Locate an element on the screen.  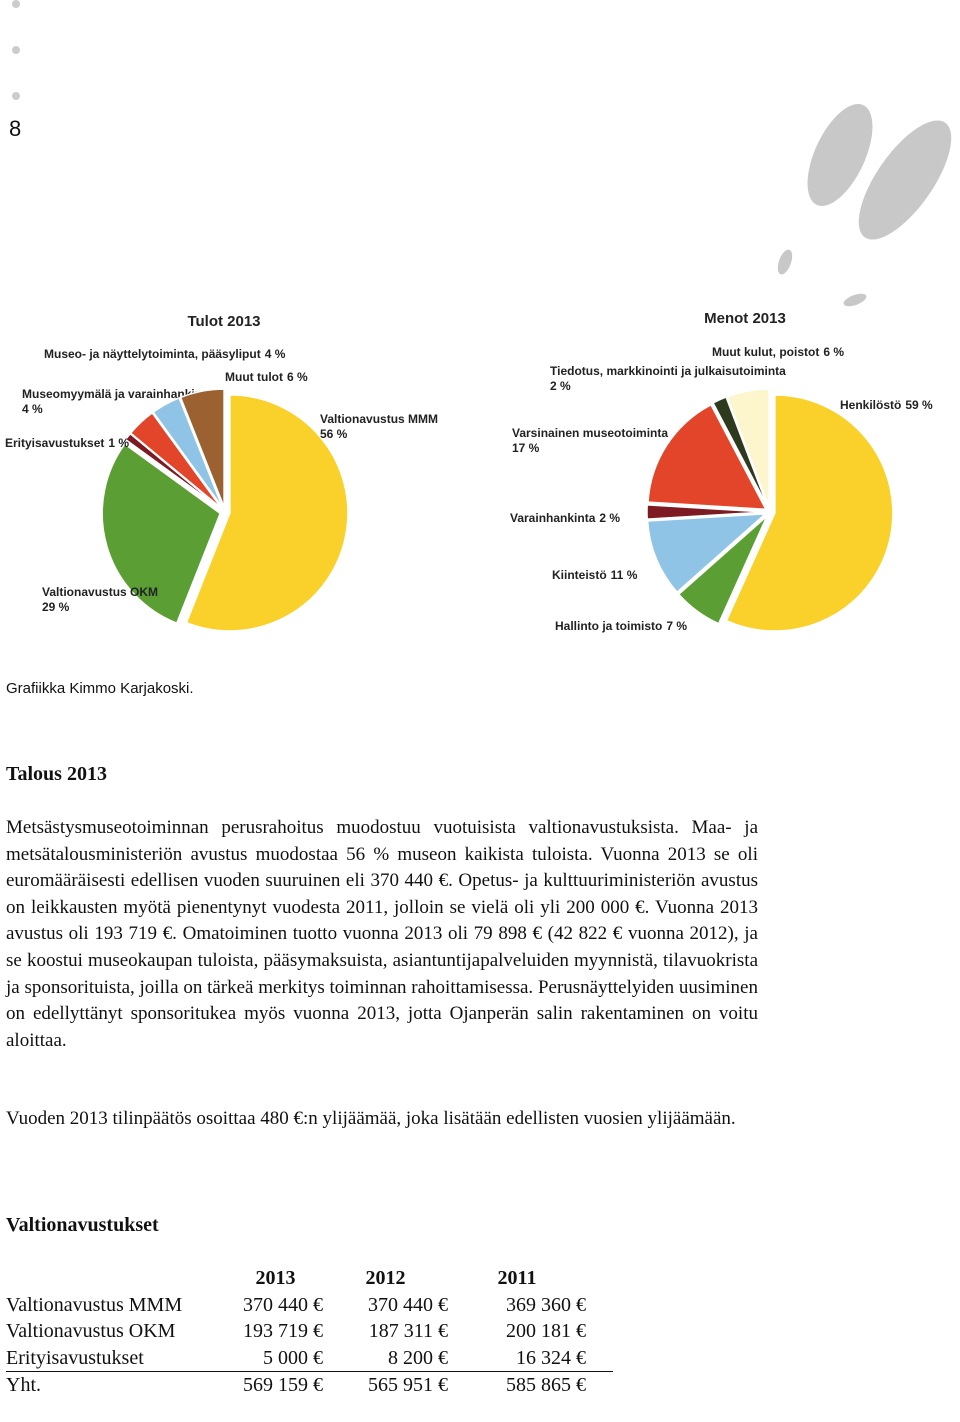
header-row: 2013 2012 2011 is located at coordinates (309, 1278).